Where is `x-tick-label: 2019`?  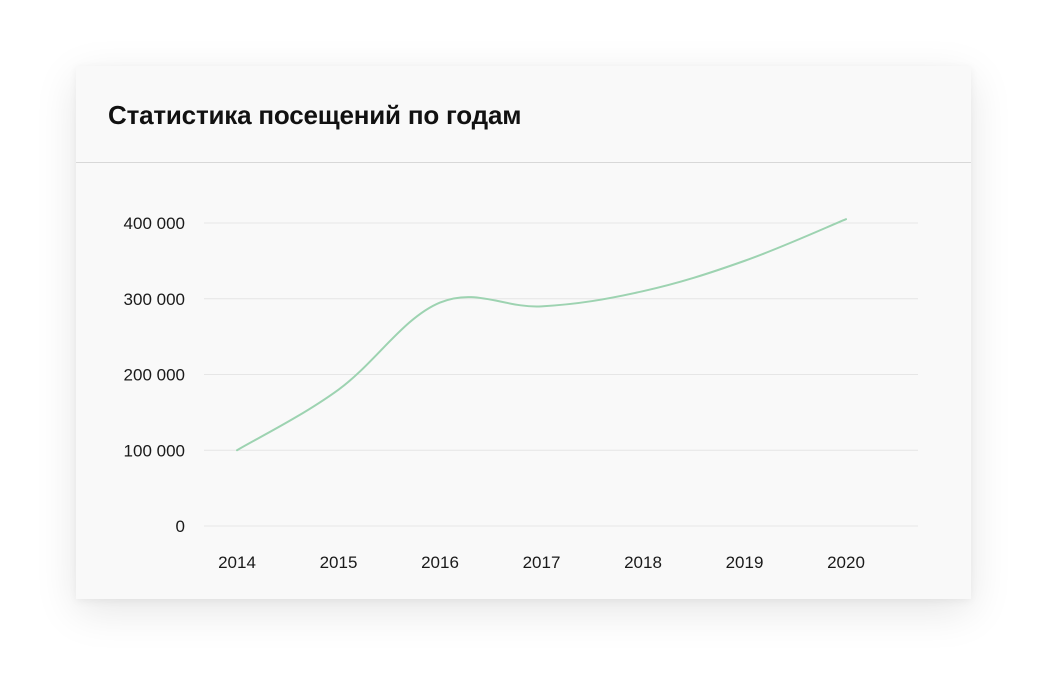 x-tick-label: 2019 is located at coordinates (745, 562).